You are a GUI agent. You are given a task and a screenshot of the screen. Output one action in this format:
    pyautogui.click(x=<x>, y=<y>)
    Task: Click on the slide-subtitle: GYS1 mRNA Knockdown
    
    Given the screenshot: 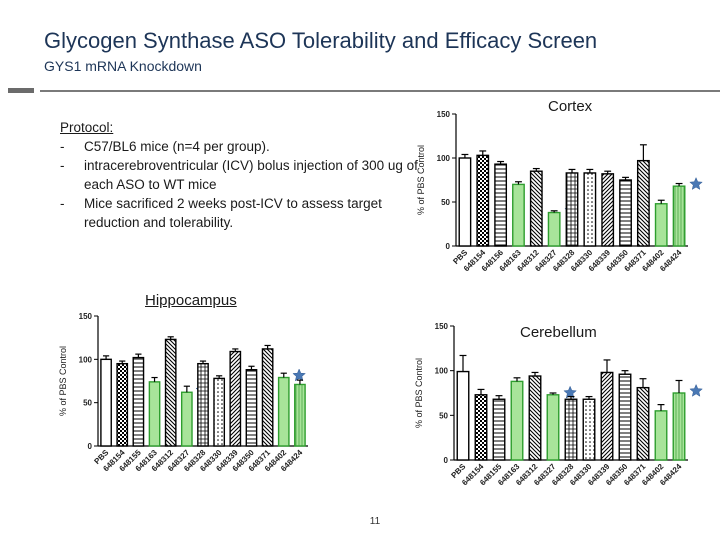 What is the action you would take?
    pyautogui.click(x=123, y=66)
    